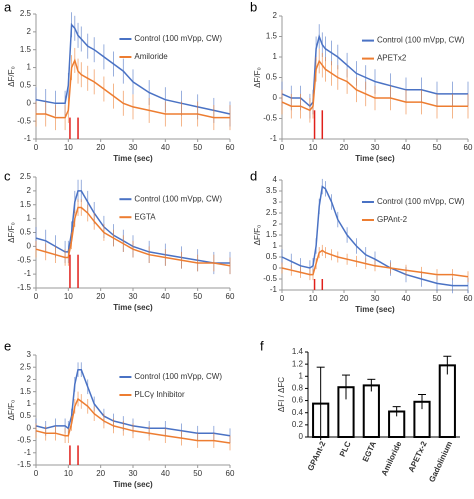 This screenshot has width=474, height=499. I want to click on y-tick-label: 1.2, so click(298, 363).